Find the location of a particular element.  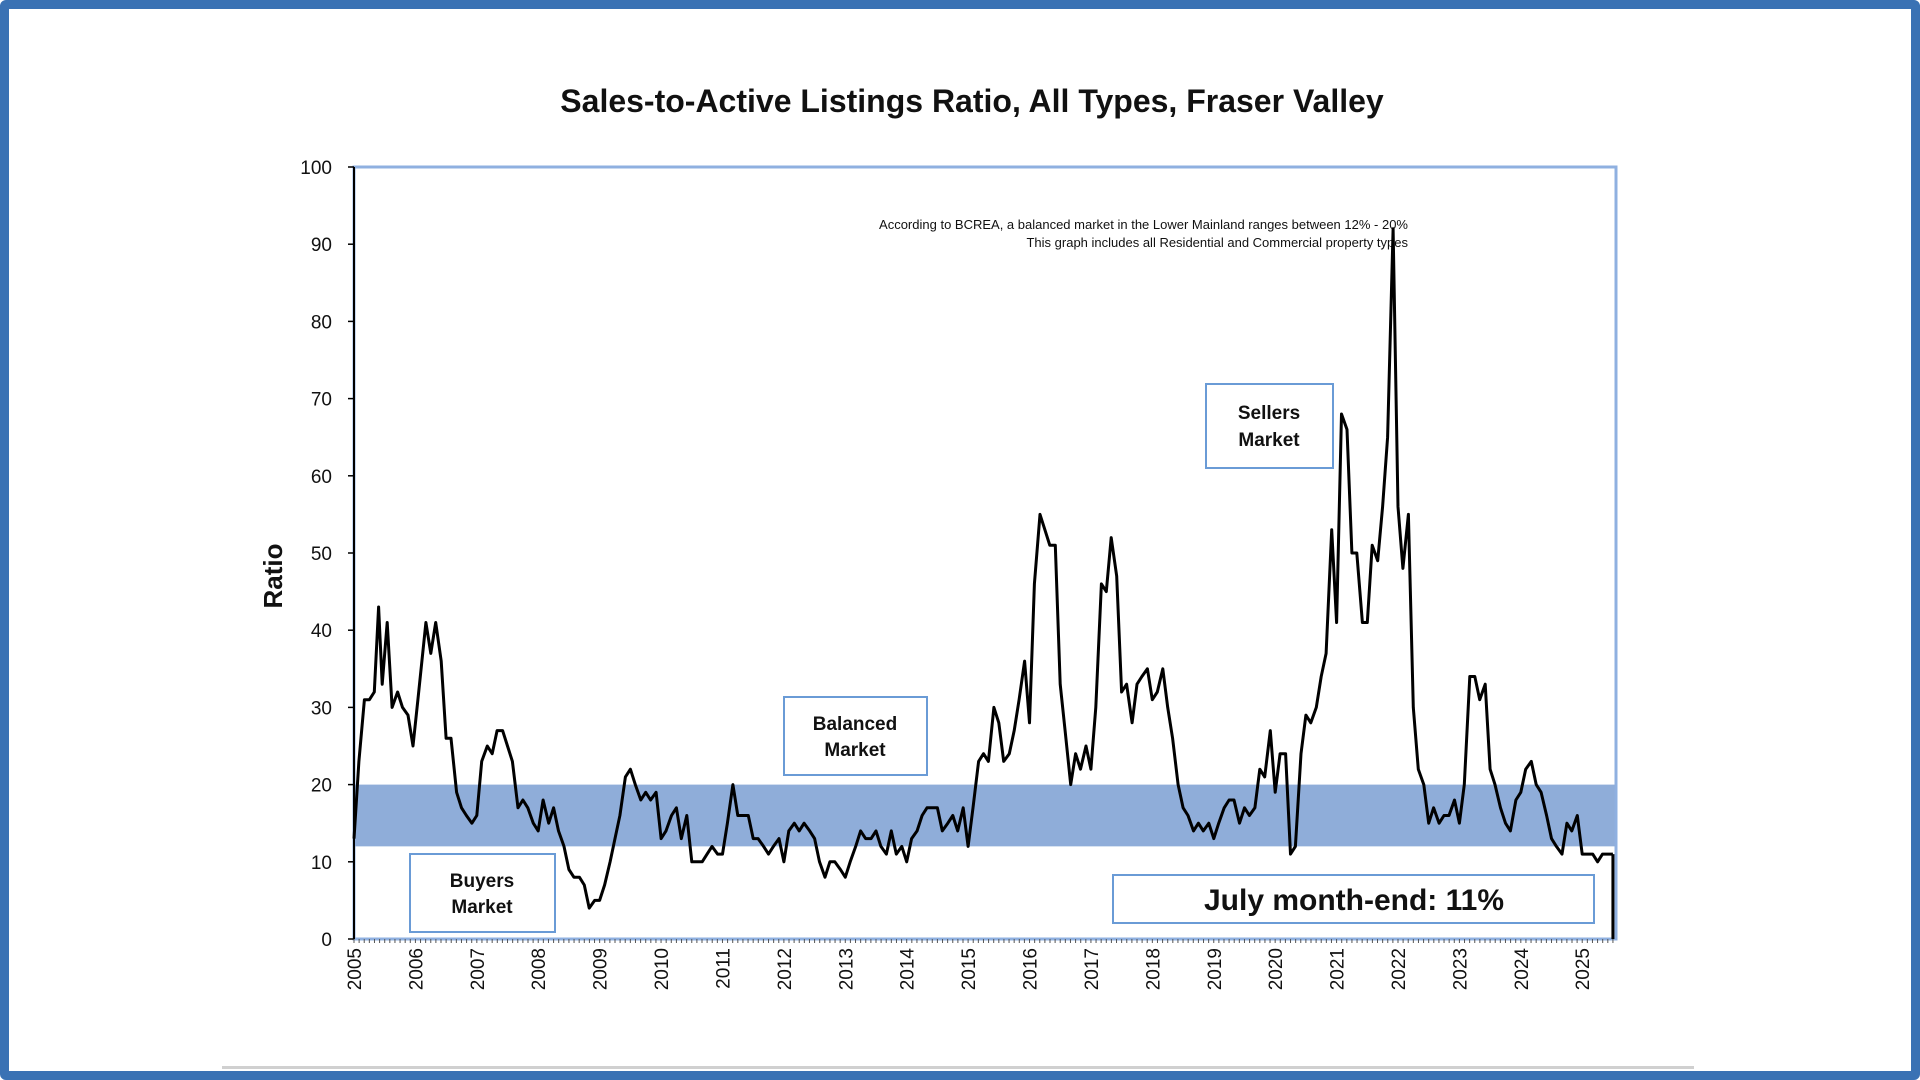

y-tick-label: 90 is located at coordinates (321, 245).